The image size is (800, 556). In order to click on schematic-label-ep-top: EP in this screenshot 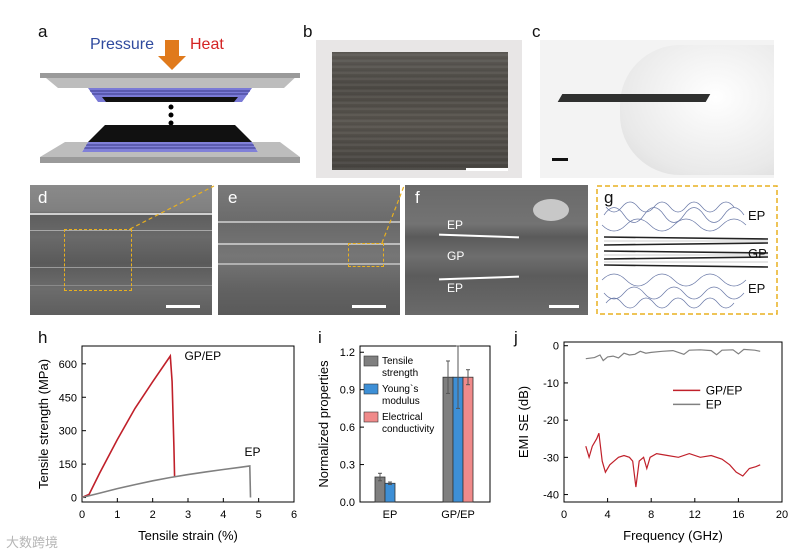, I will do `click(757, 215)`.